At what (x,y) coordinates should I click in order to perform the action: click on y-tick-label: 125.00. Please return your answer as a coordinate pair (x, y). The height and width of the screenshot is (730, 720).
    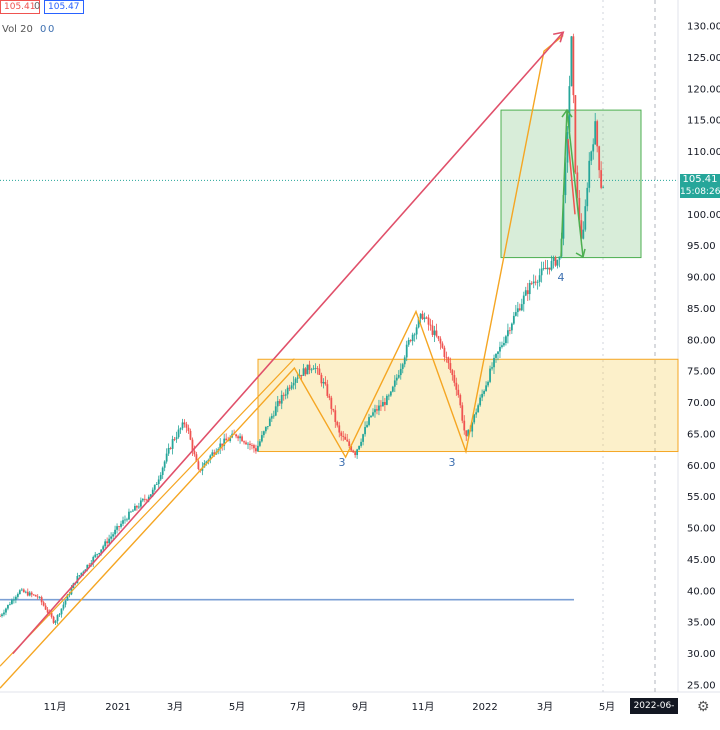
    Looking at the image, I should click on (703, 58).